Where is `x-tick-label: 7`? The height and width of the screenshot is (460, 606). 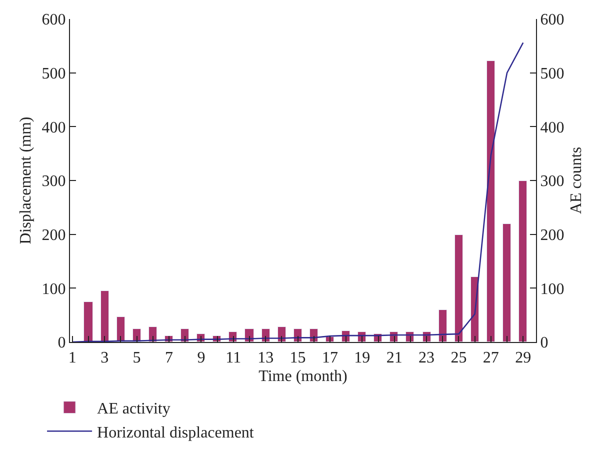 x-tick-label: 7 is located at coordinates (168, 357).